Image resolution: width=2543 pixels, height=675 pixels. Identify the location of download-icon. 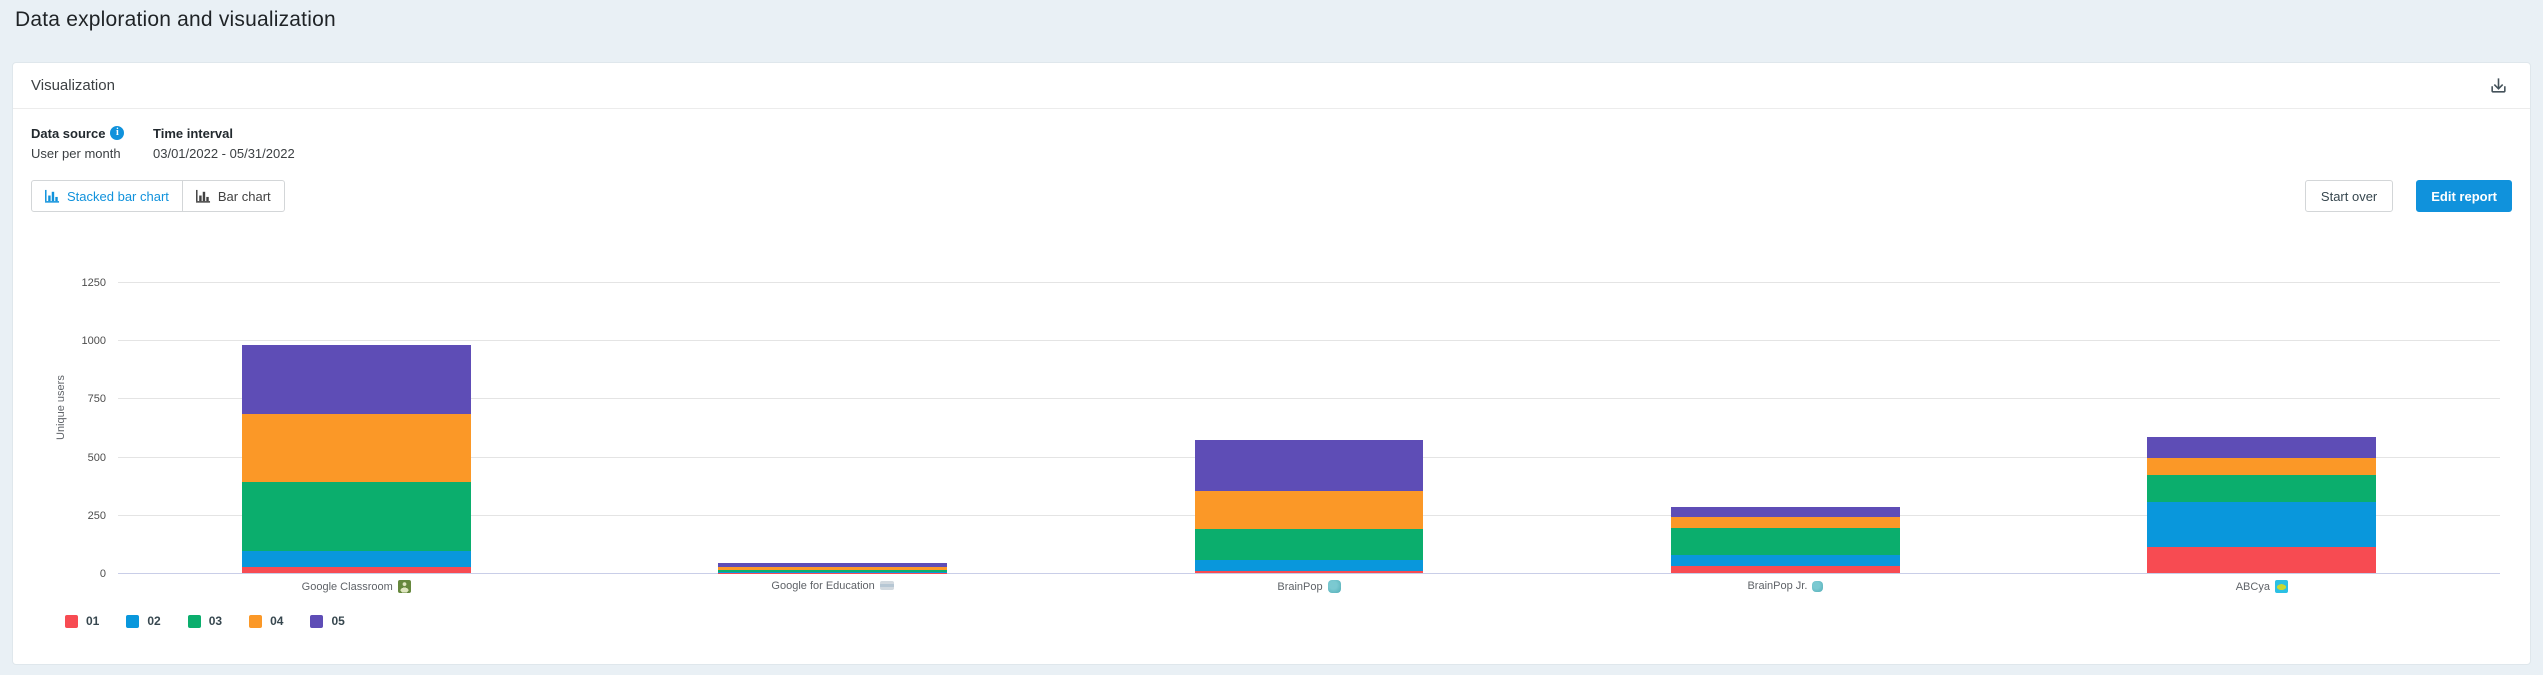
(2498, 85).